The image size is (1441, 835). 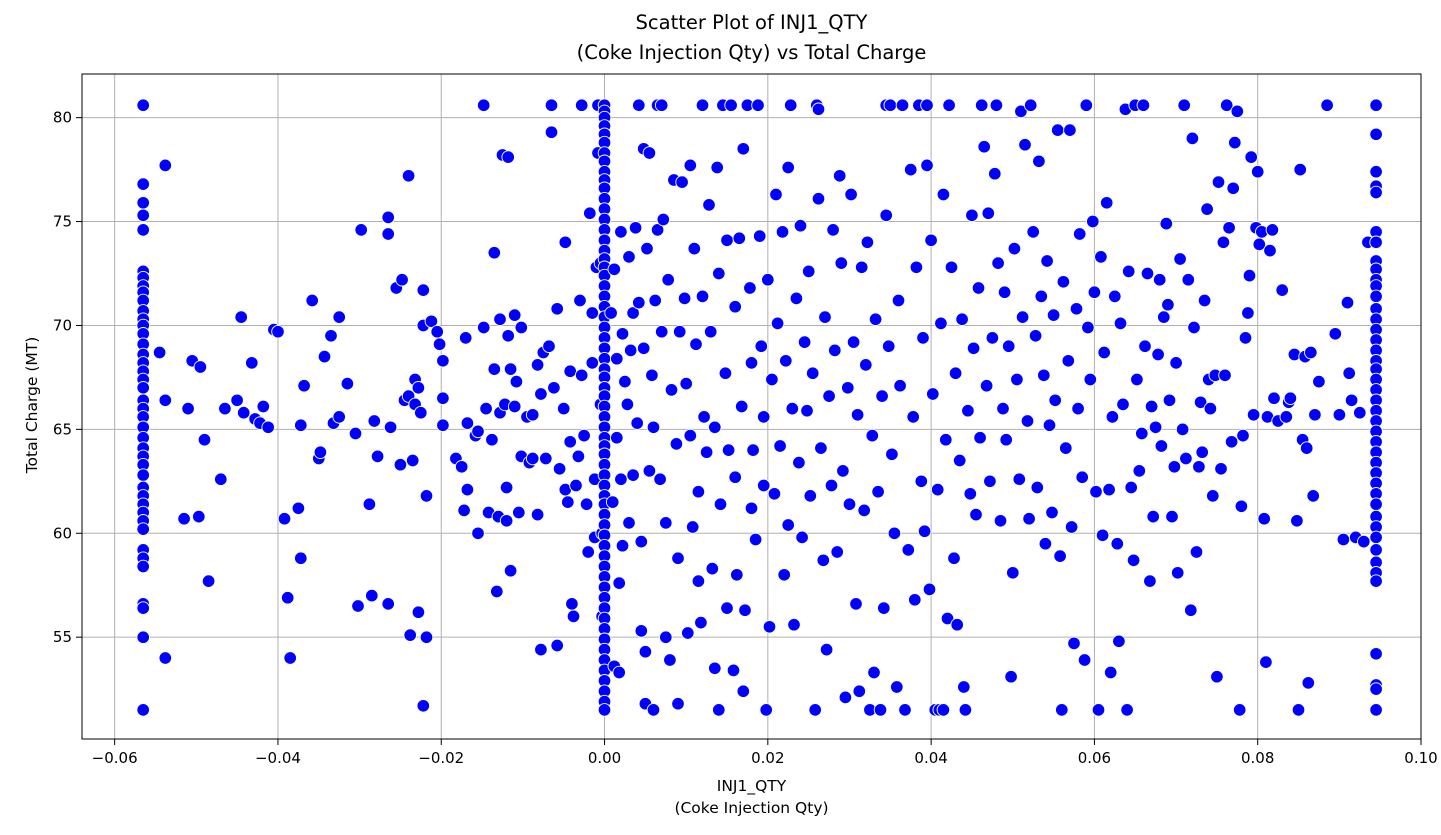 I want to click on y-tick-label: 60, so click(x=62, y=533).